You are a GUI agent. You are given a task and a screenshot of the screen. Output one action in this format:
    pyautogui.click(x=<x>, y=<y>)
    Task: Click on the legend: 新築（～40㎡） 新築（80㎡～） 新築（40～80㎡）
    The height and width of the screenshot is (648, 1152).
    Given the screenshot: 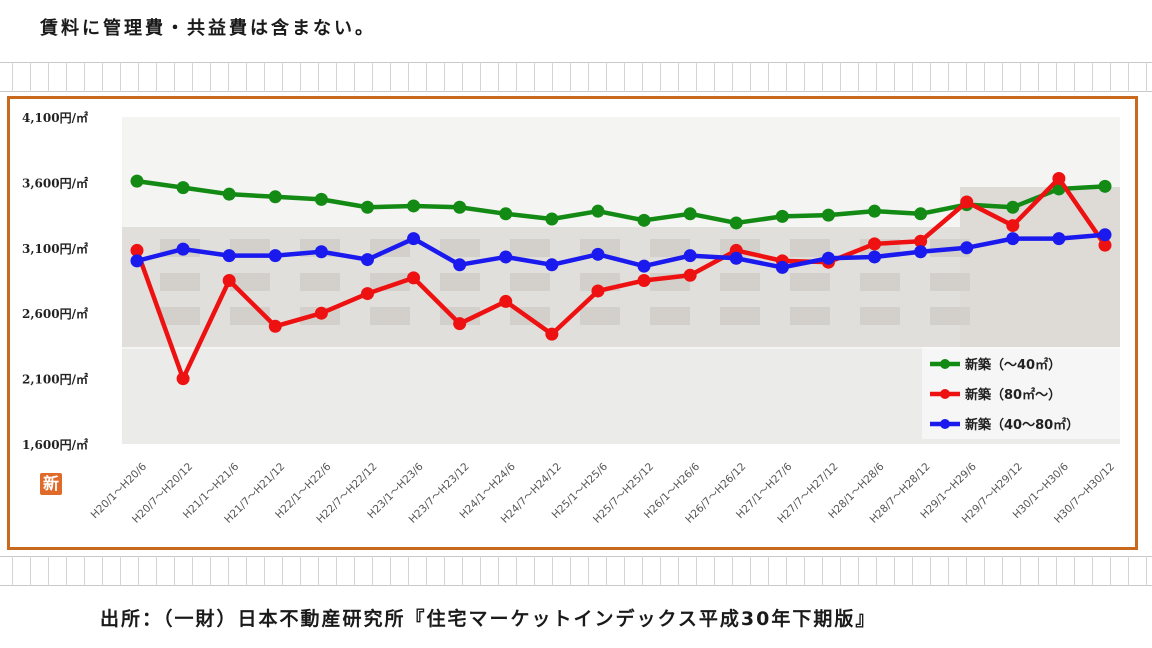 What is the action you would take?
    pyautogui.click(x=1024, y=393)
    